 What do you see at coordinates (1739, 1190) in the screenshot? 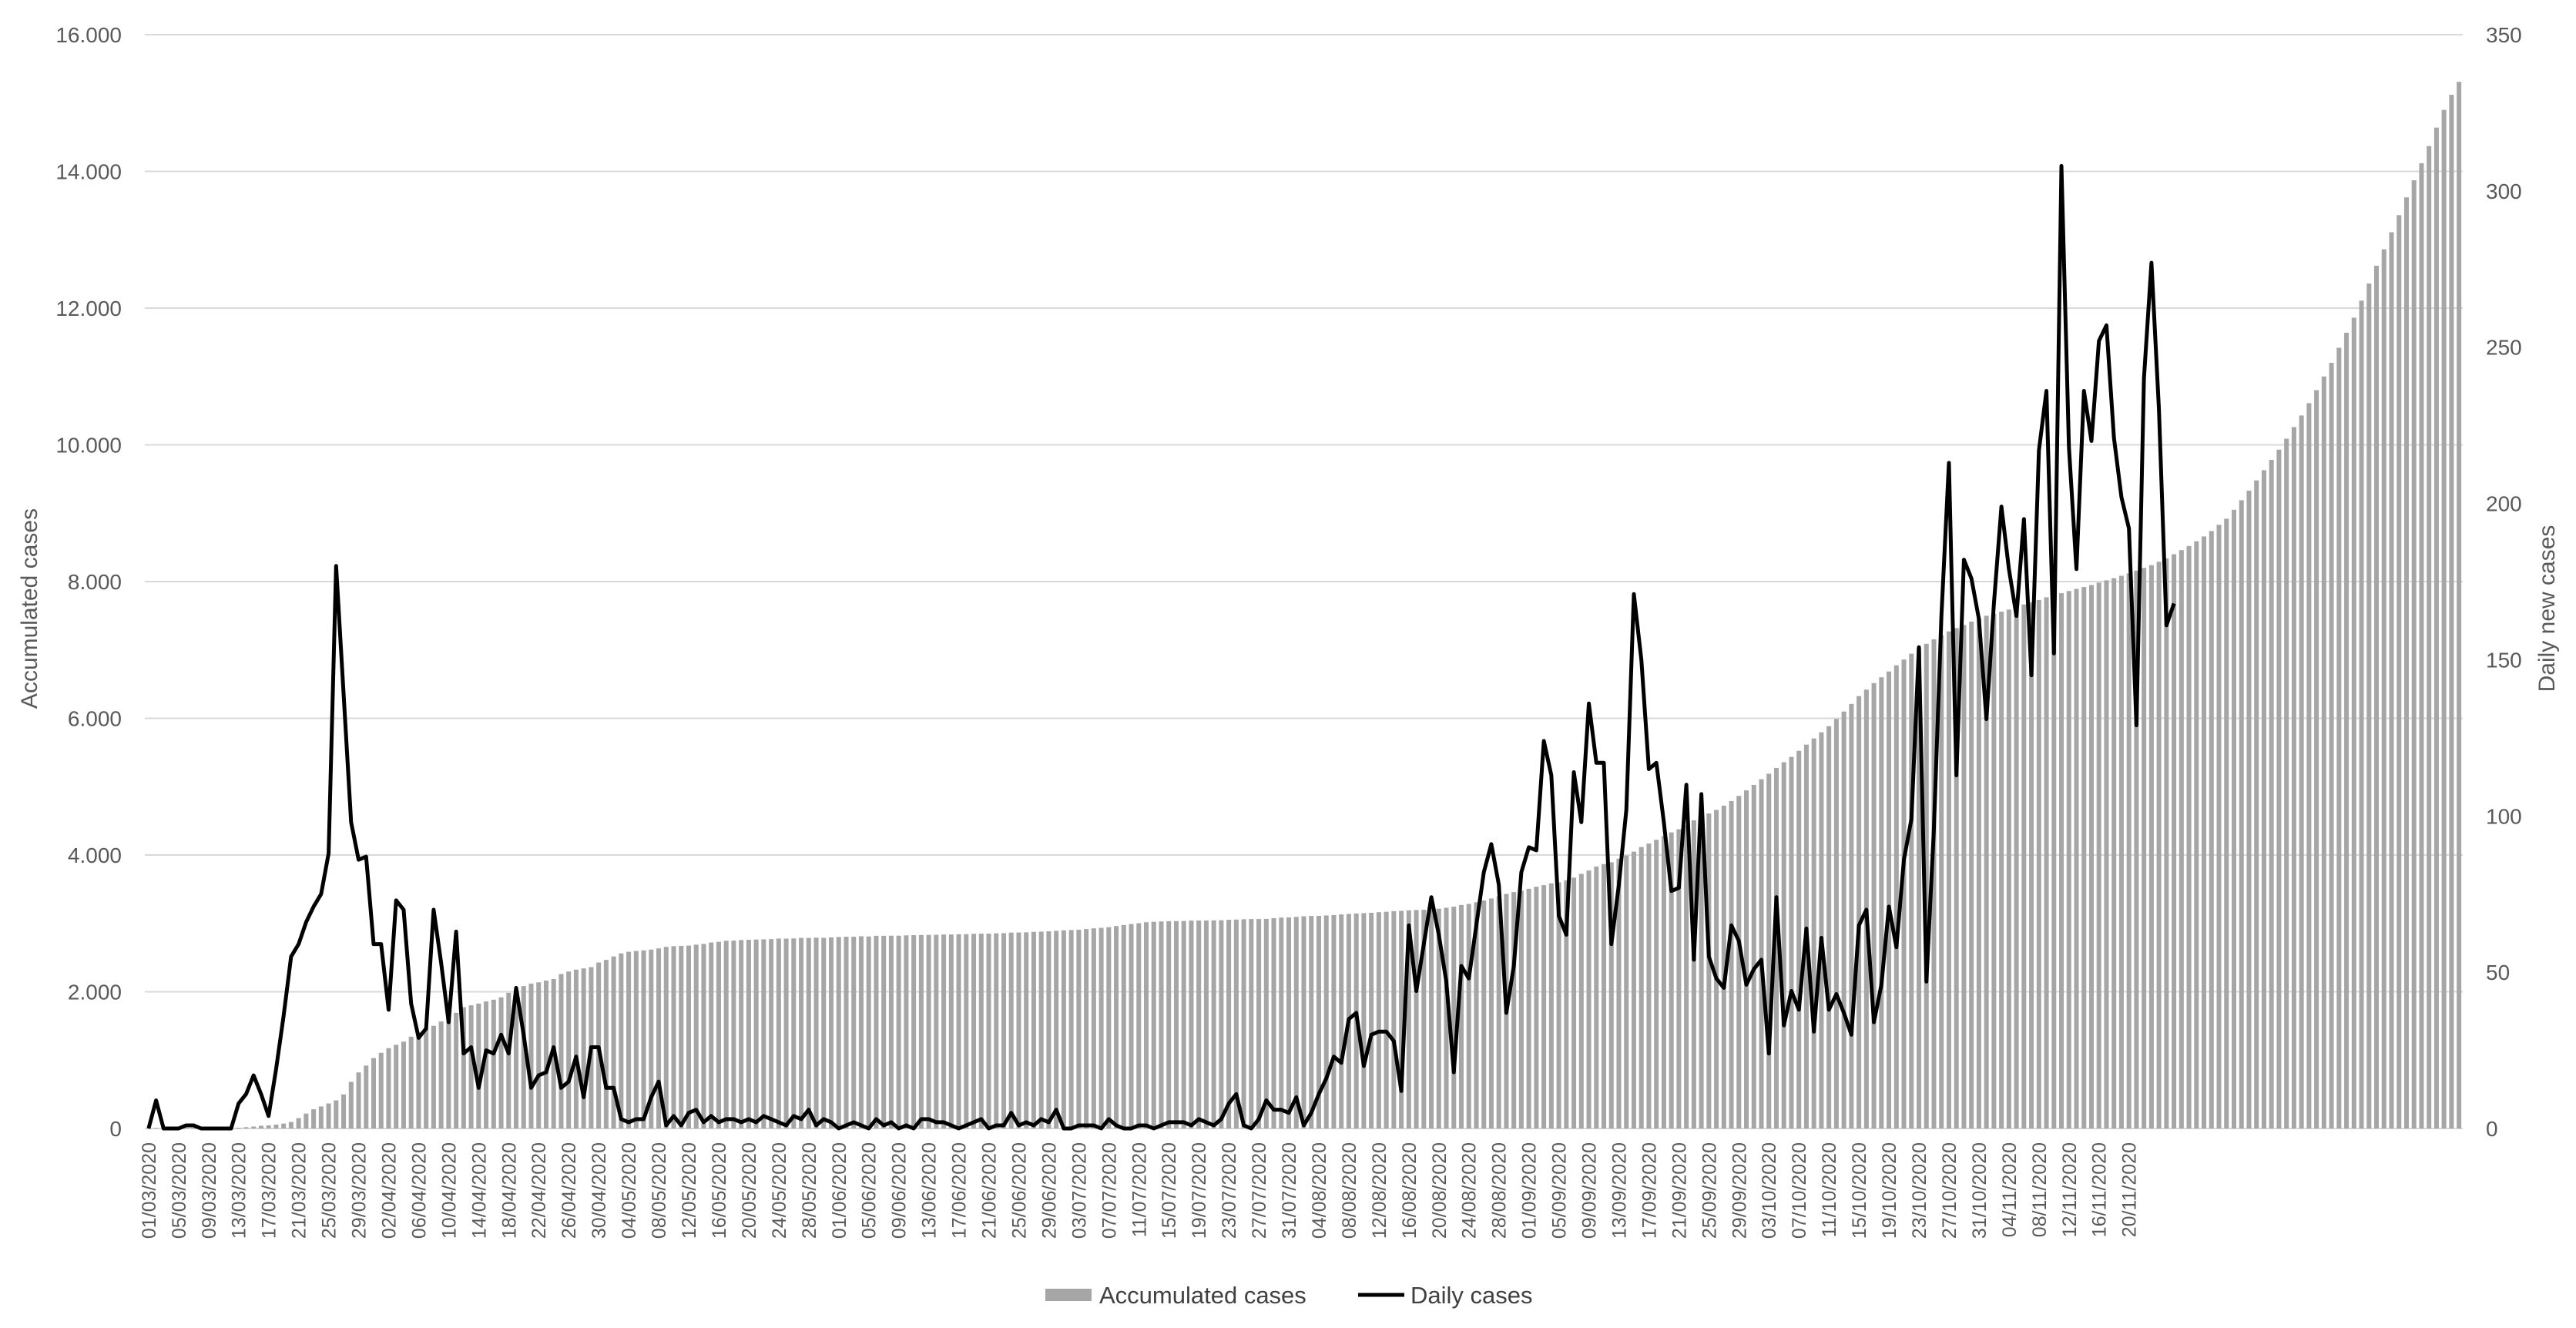
I see `x-tick-label: 29/09/2020` at bounding box center [1739, 1190].